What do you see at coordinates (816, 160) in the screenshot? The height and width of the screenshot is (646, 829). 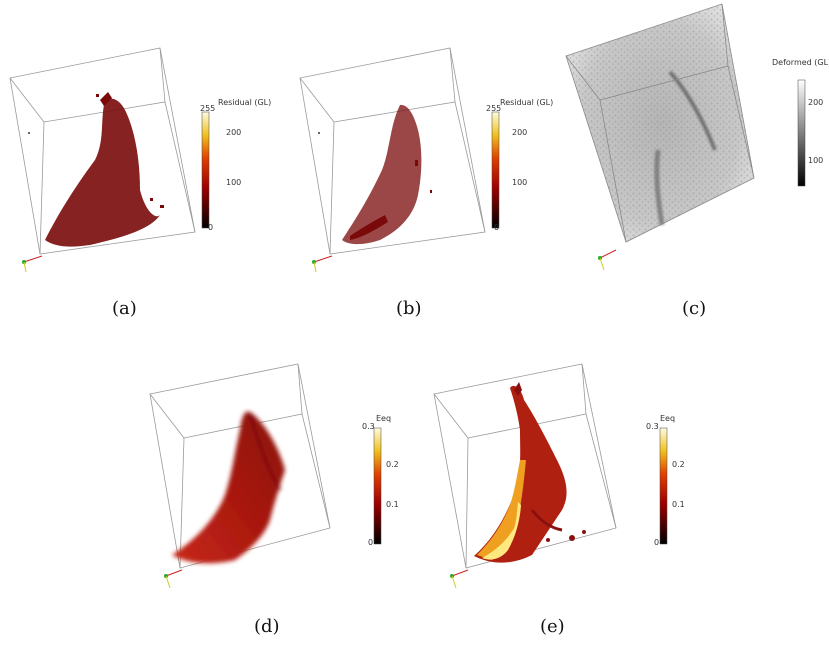 I see `colorbar-tick-c-100: 100` at bounding box center [816, 160].